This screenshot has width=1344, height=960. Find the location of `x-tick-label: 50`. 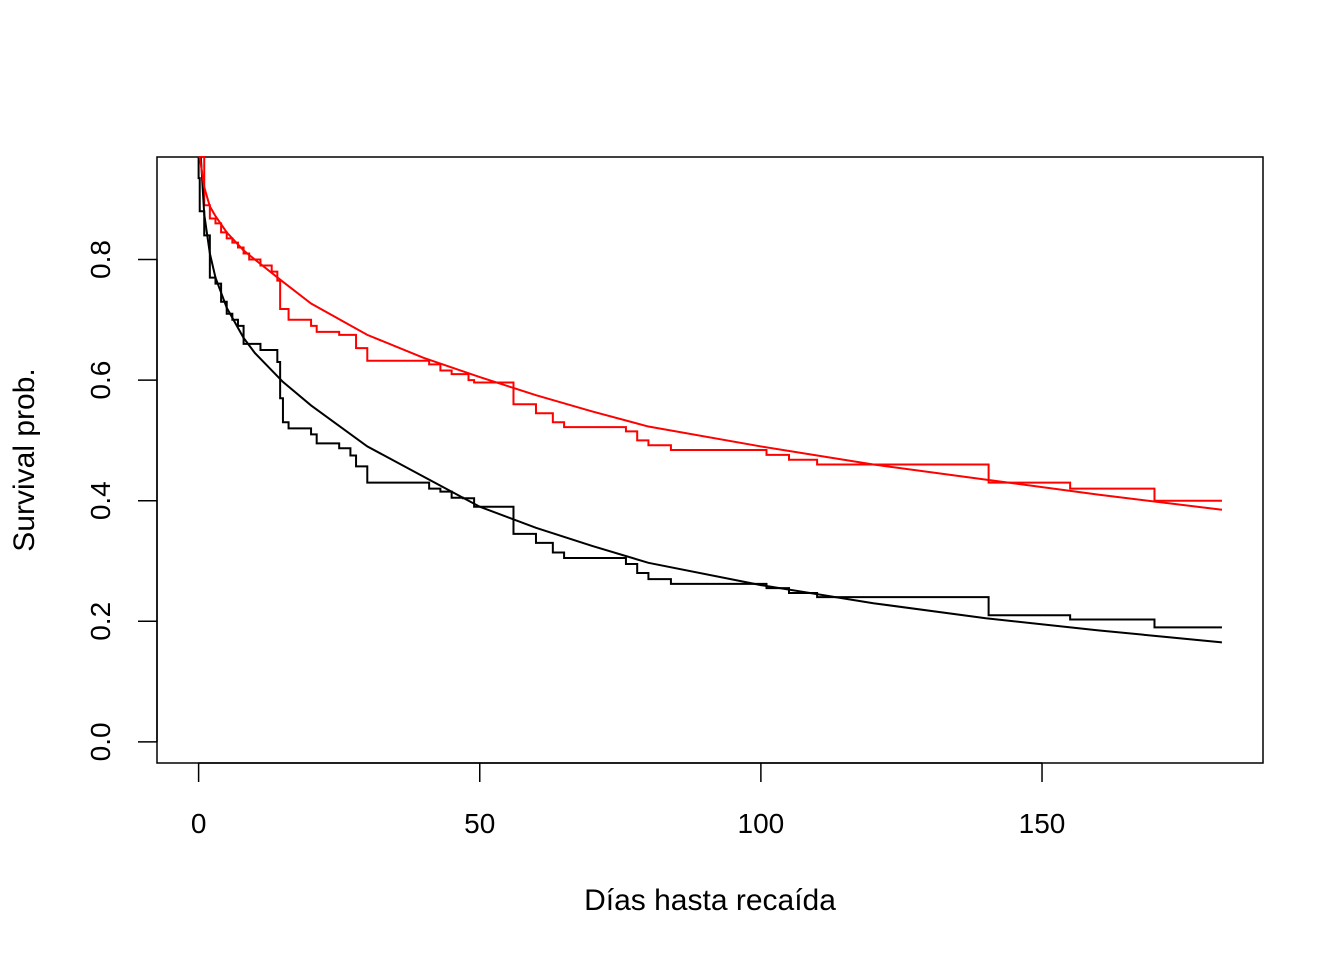

x-tick-label: 50 is located at coordinates (479, 823).